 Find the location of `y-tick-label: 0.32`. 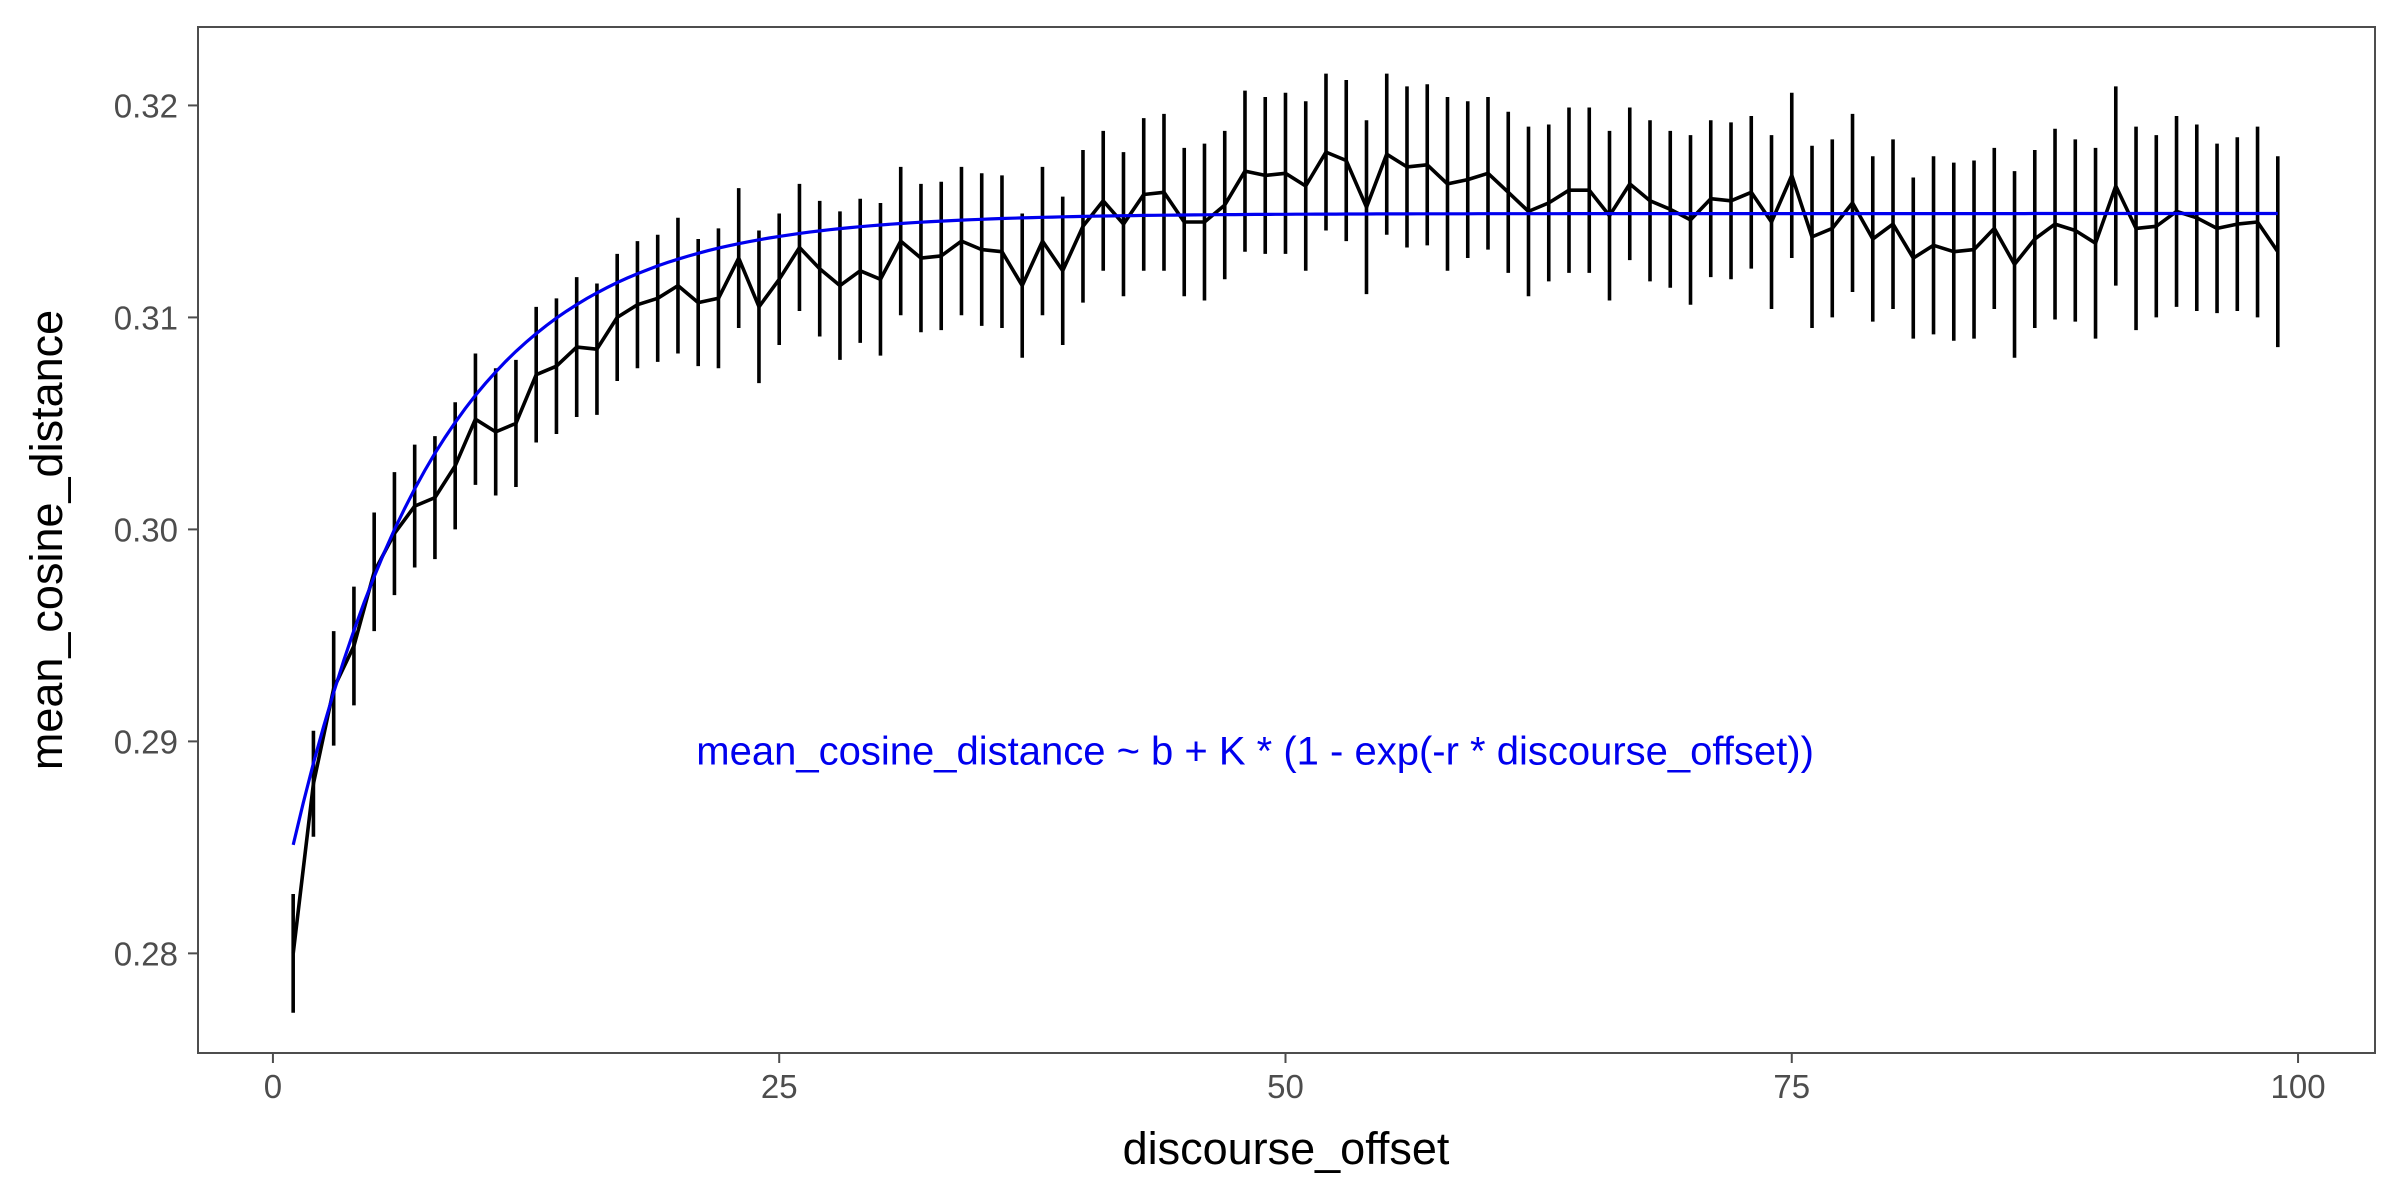

y-tick-label: 0.32 is located at coordinates (146, 105).